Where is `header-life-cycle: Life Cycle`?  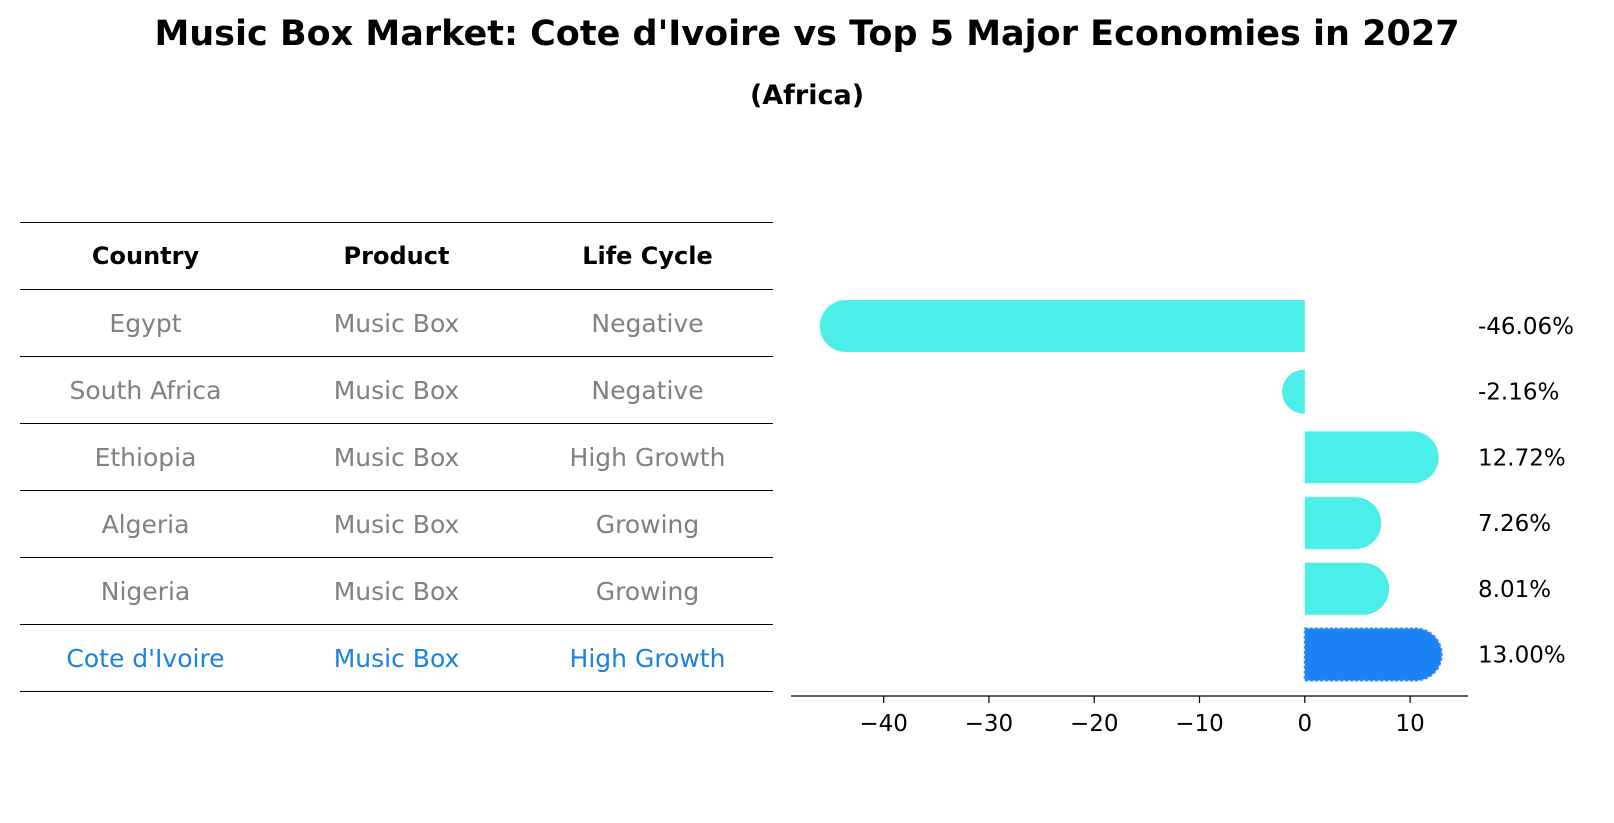
header-life-cycle: Life Cycle is located at coordinates (647, 256).